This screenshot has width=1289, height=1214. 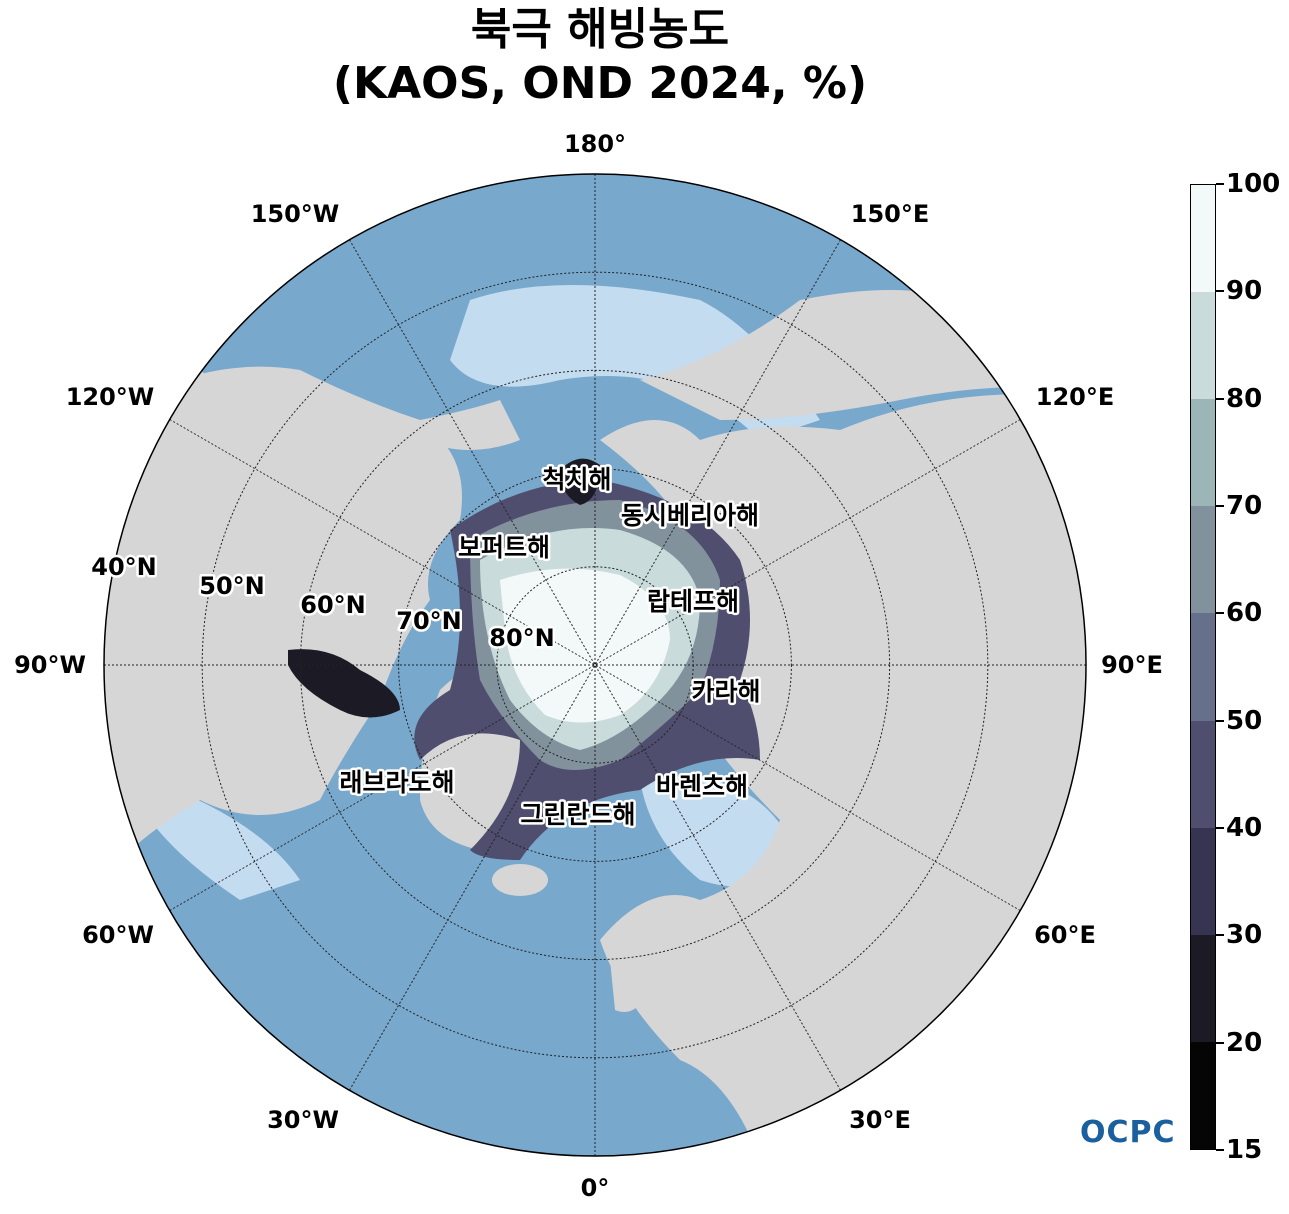 I want to click on colorbar-tick-label: 60, so click(x=1244, y=613).